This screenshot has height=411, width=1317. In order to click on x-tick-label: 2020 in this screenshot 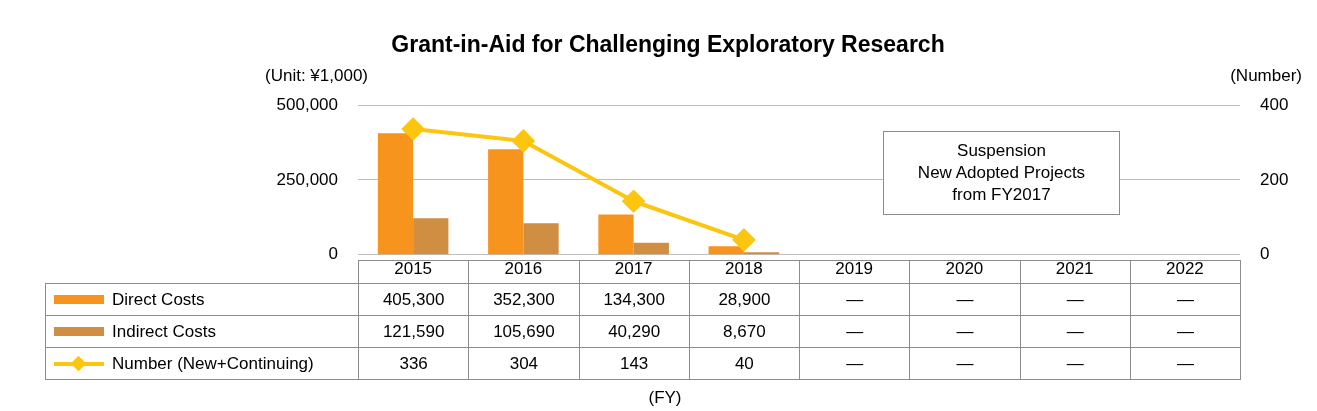, I will do `click(964, 268)`.